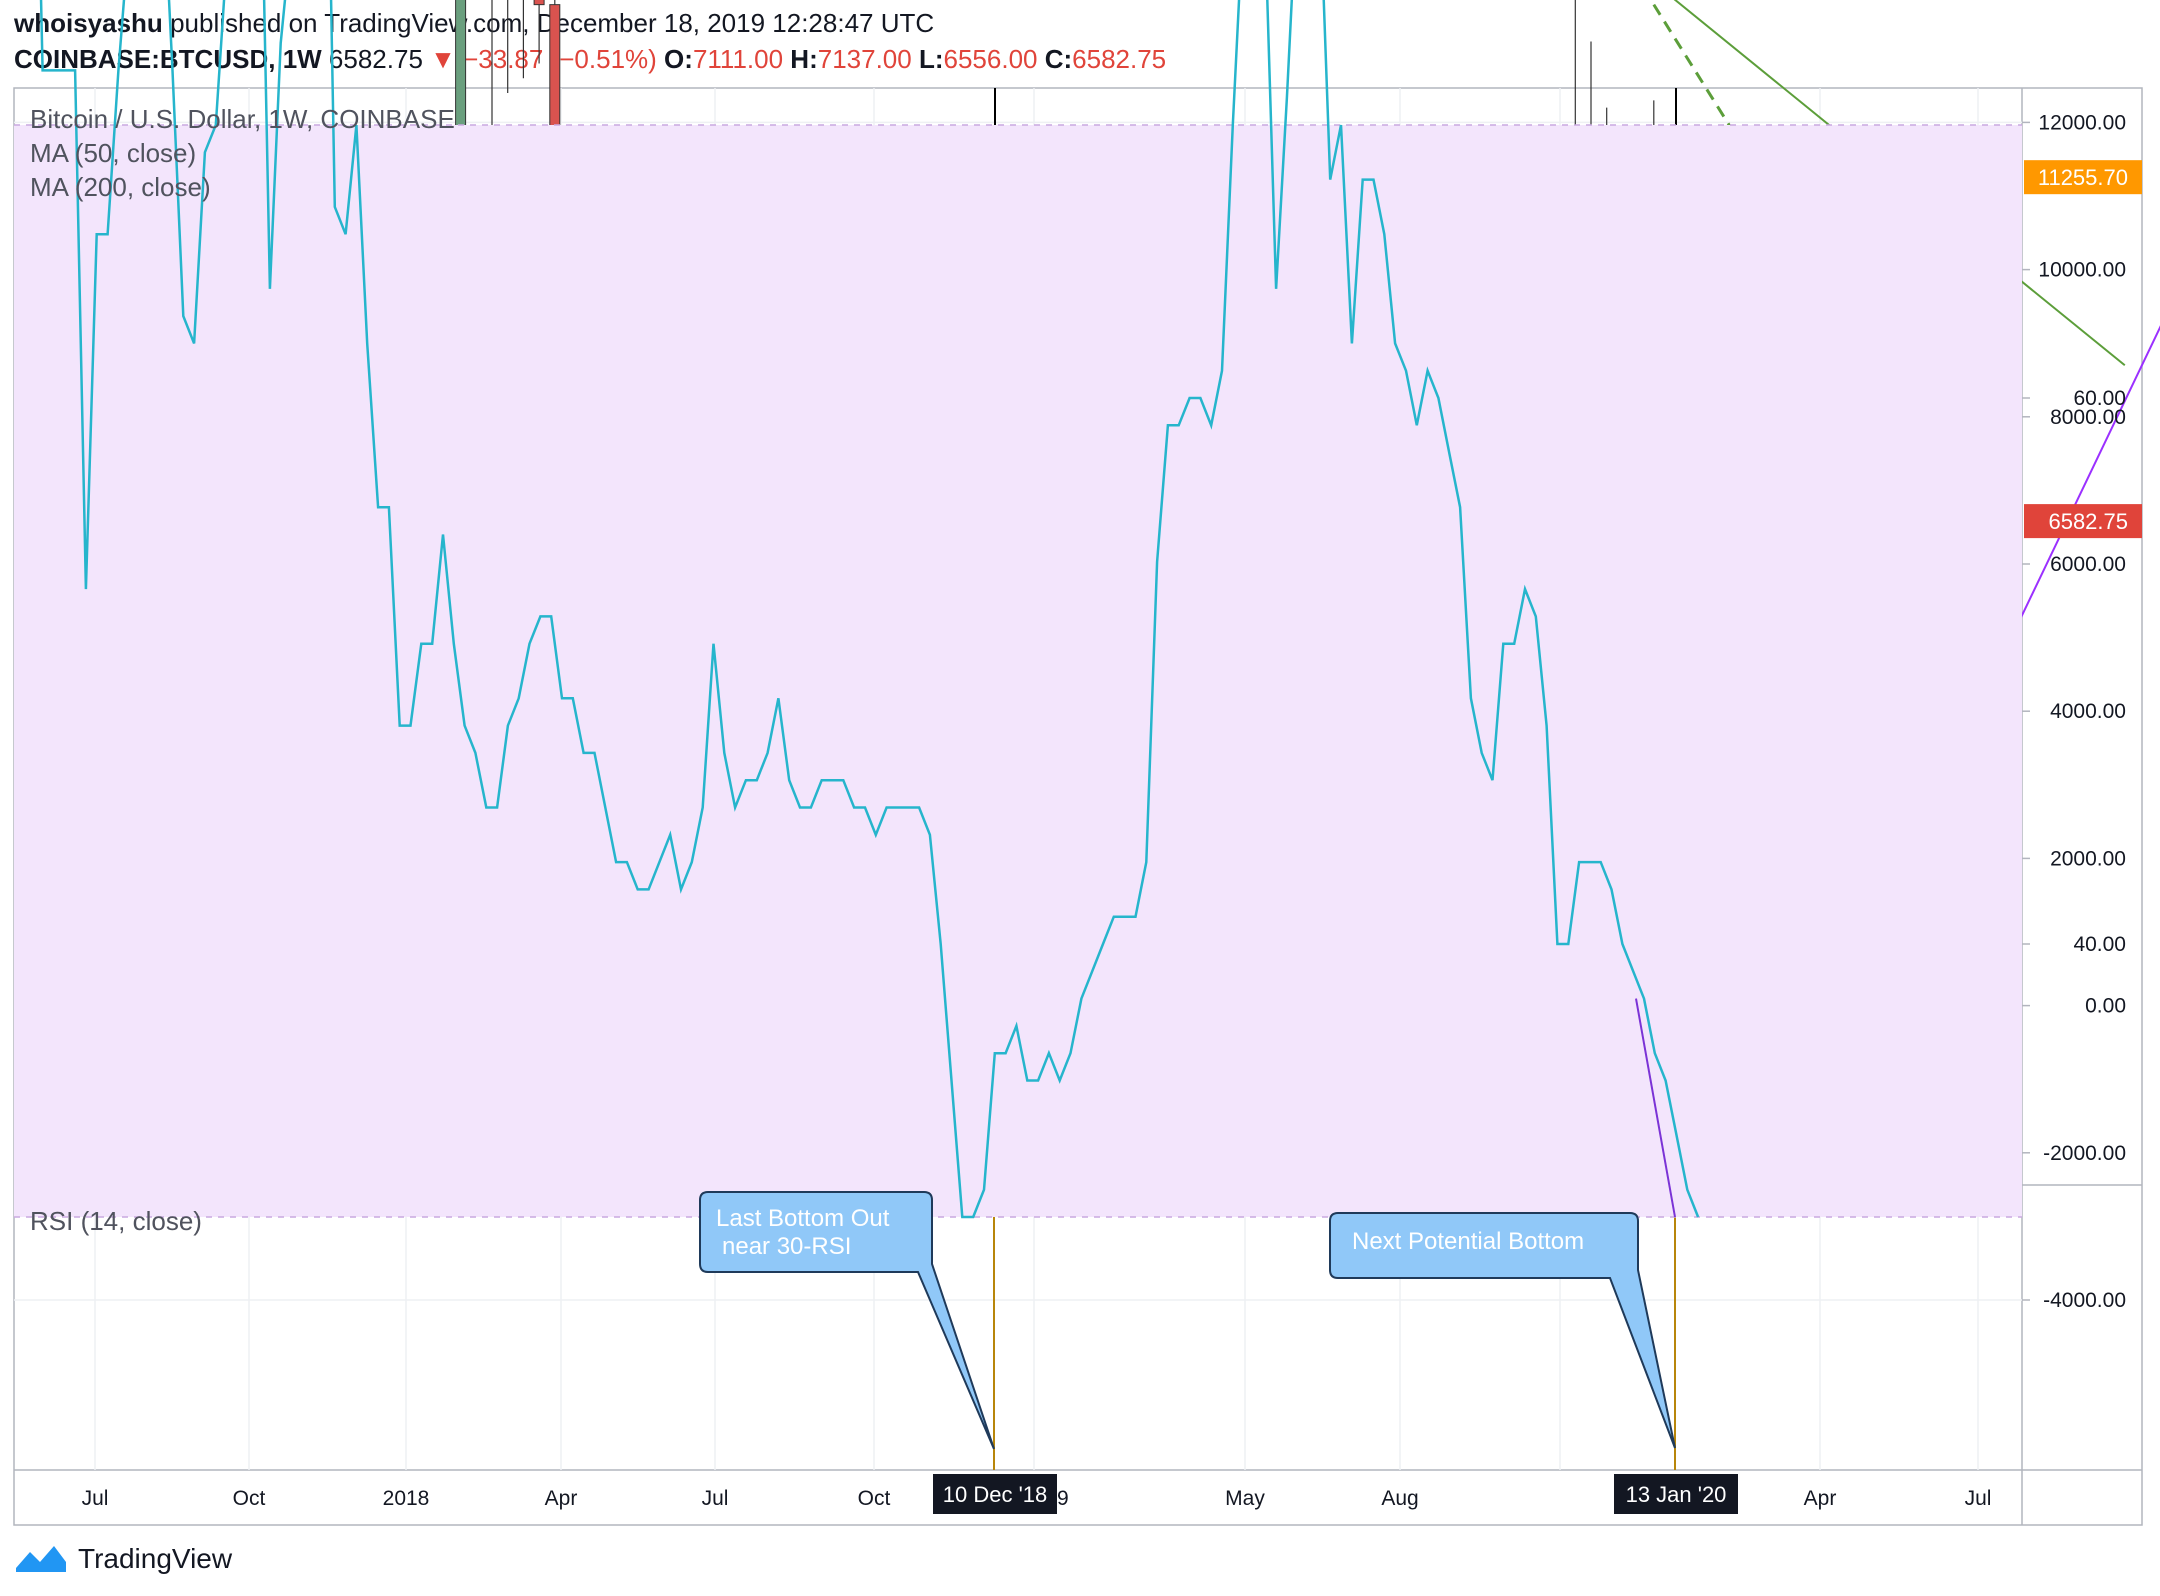  Describe the element at coordinates (738, 59) in the screenshot. I see `open-value: 7111.00` at that location.